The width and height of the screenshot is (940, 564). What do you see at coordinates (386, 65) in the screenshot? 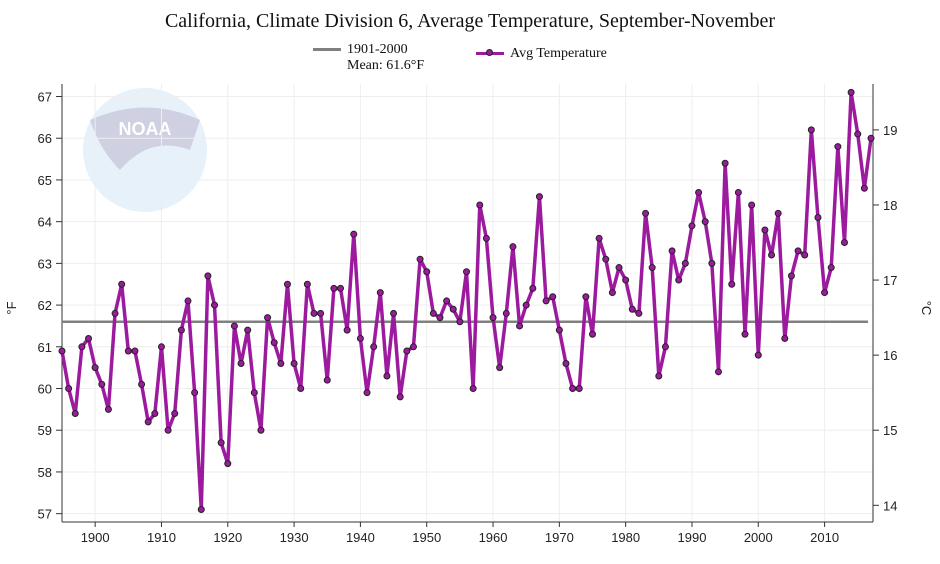
I see `legend-mean-label2: Mean: 61.6°F` at bounding box center [386, 65].